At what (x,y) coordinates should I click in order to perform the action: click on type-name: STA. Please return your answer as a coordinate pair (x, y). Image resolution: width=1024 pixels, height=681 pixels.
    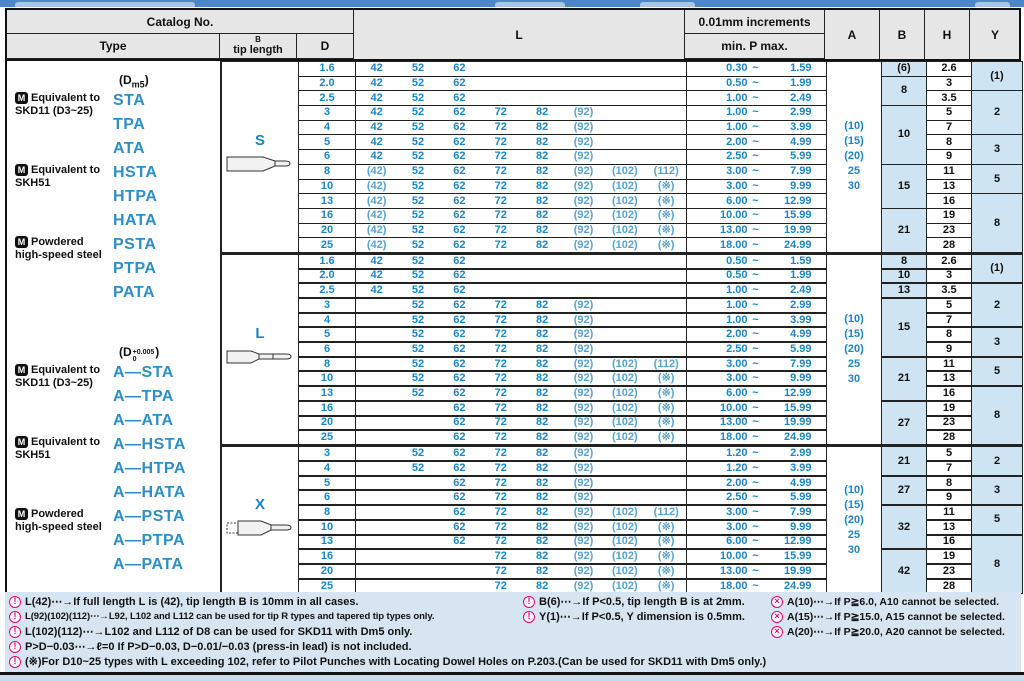
    Looking at the image, I should click on (129, 100).